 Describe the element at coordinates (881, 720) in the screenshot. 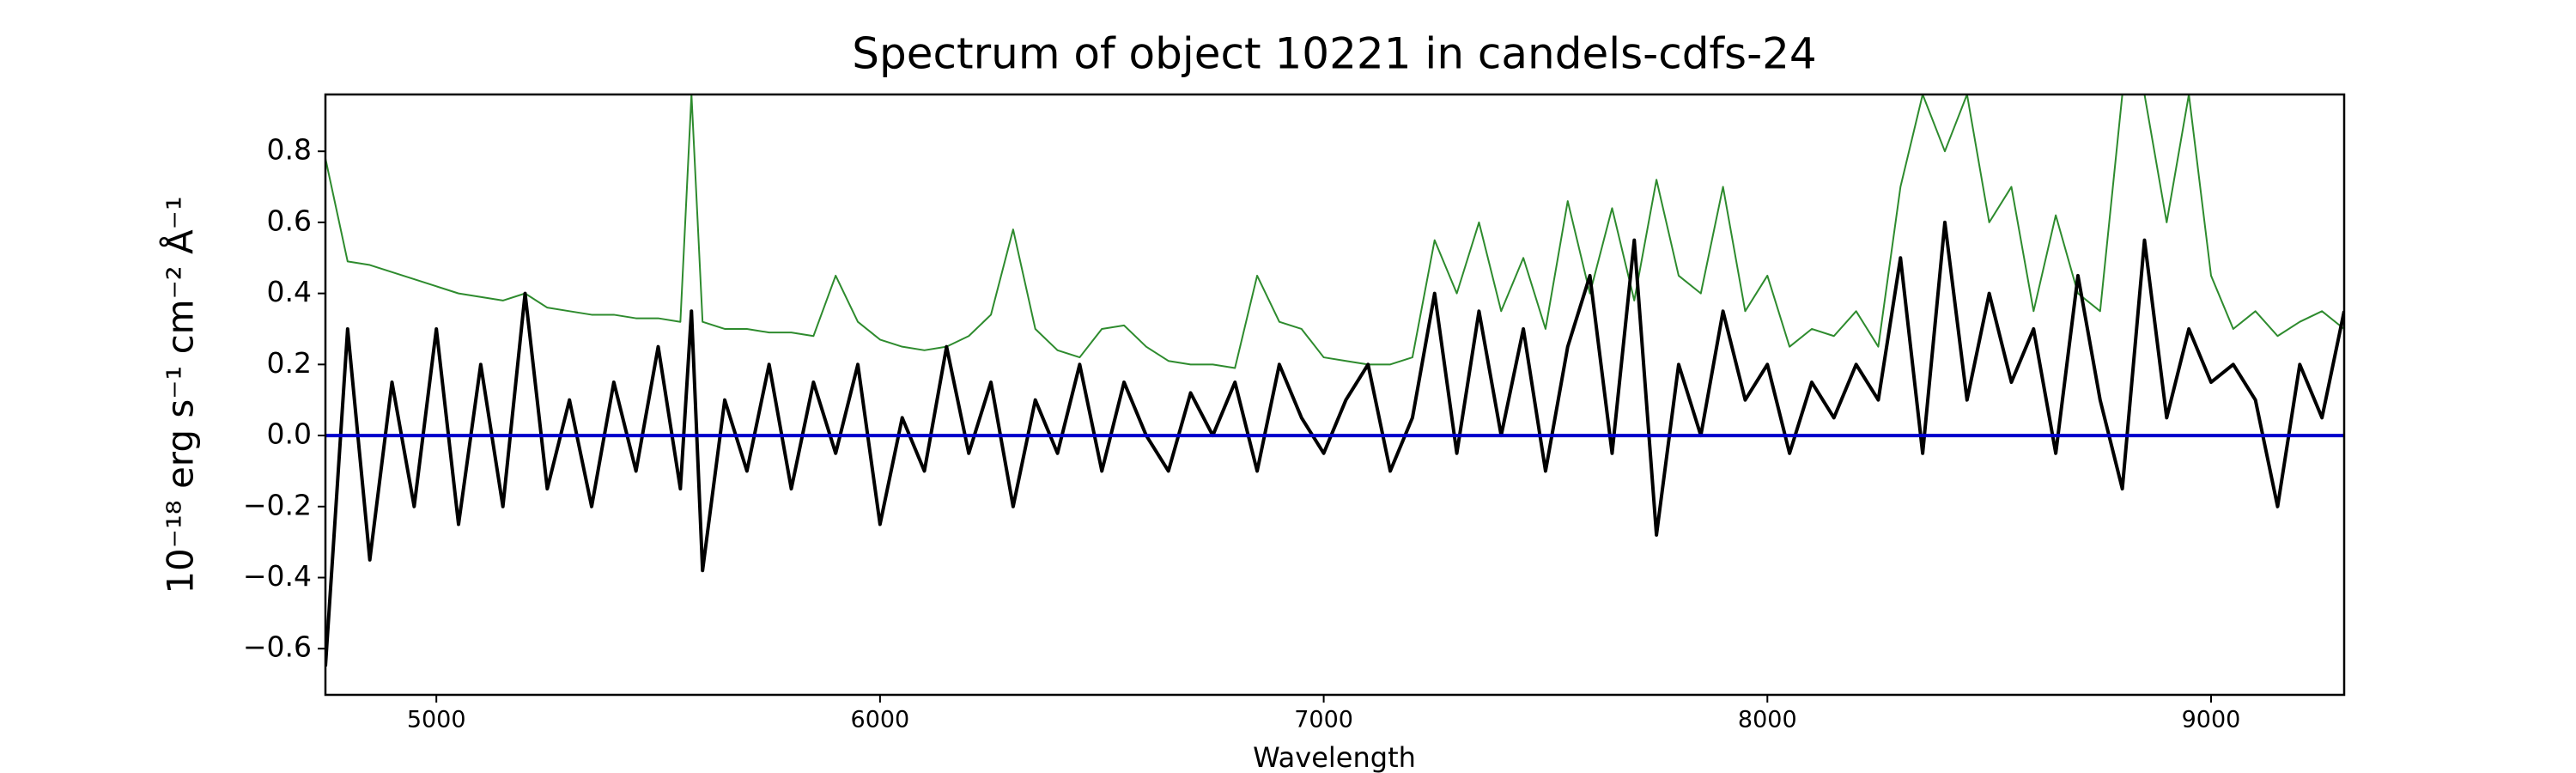

I see `x-tick-label: 6000` at that location.